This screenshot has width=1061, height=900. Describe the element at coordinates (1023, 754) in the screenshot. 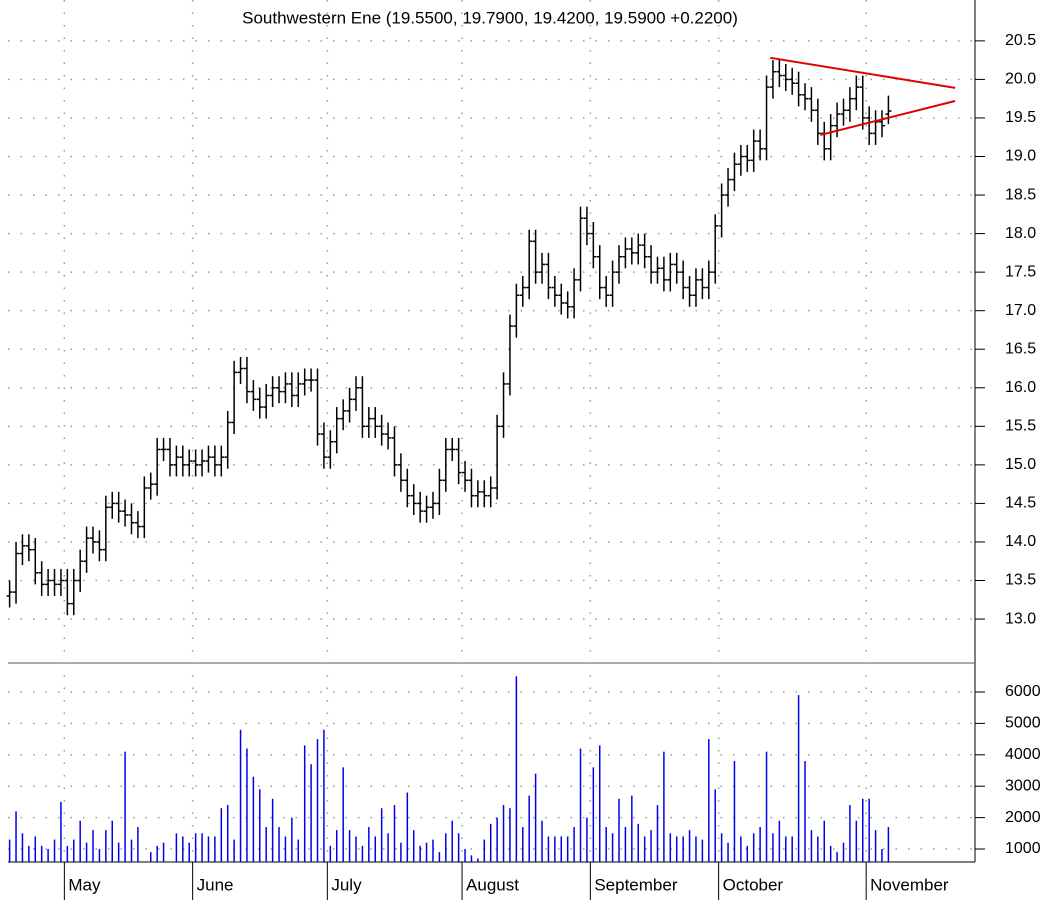

I see `y-tick-label: 4000` at that location.